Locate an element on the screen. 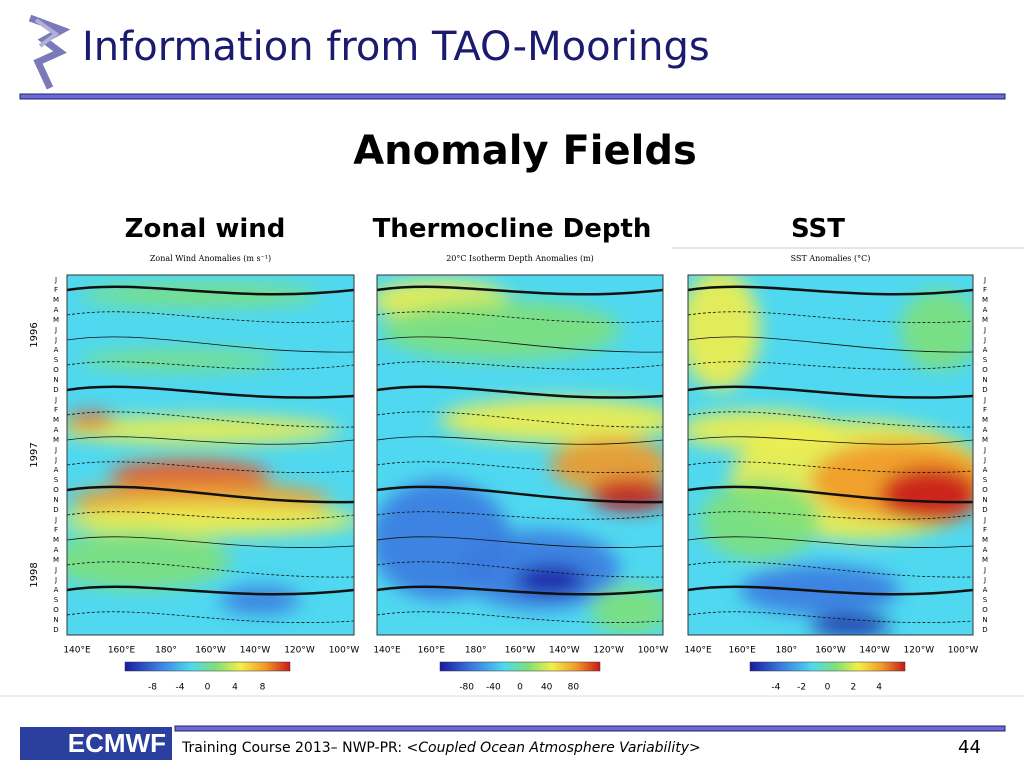  footer-course: <Coupled Ocean Atmosphere Variability> is located at coordinates (553, 748).